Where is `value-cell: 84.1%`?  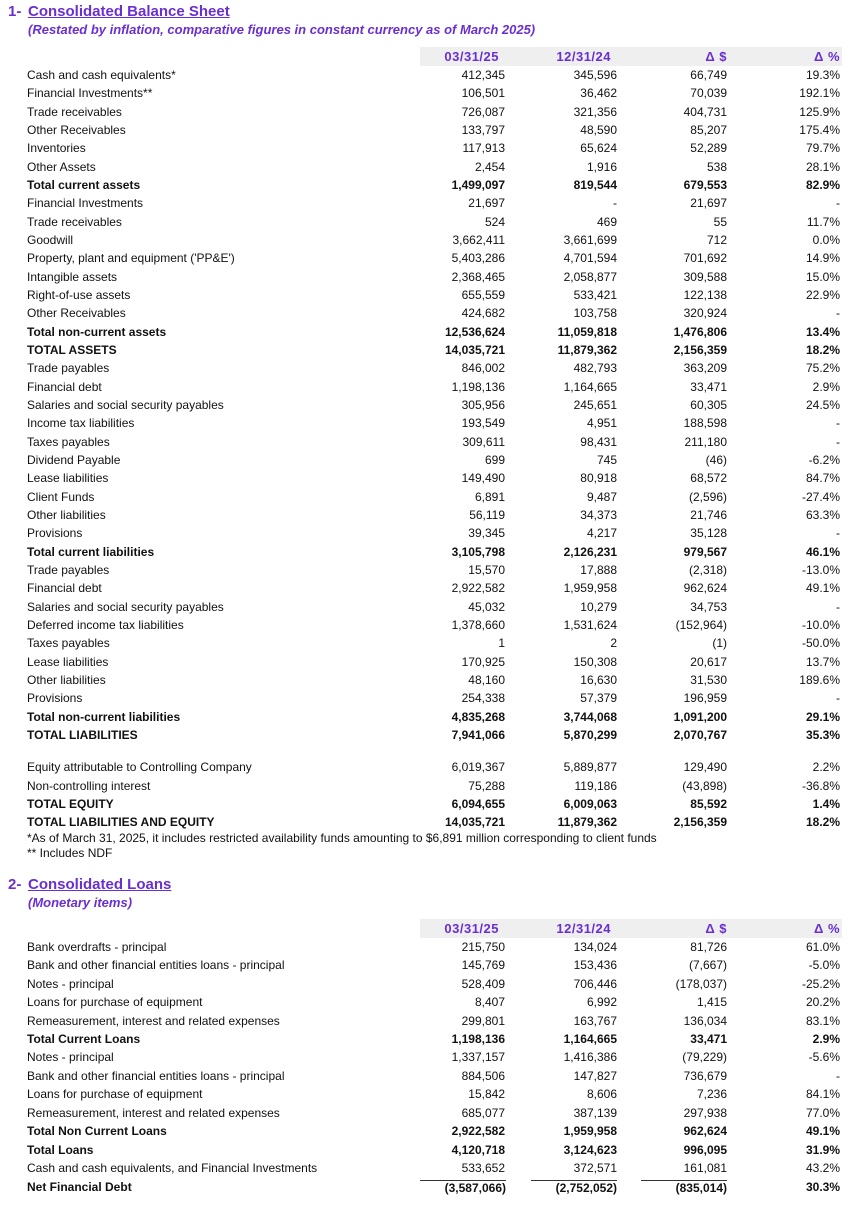
value-cell: 84.1% is located at coordinates (785, 1094).